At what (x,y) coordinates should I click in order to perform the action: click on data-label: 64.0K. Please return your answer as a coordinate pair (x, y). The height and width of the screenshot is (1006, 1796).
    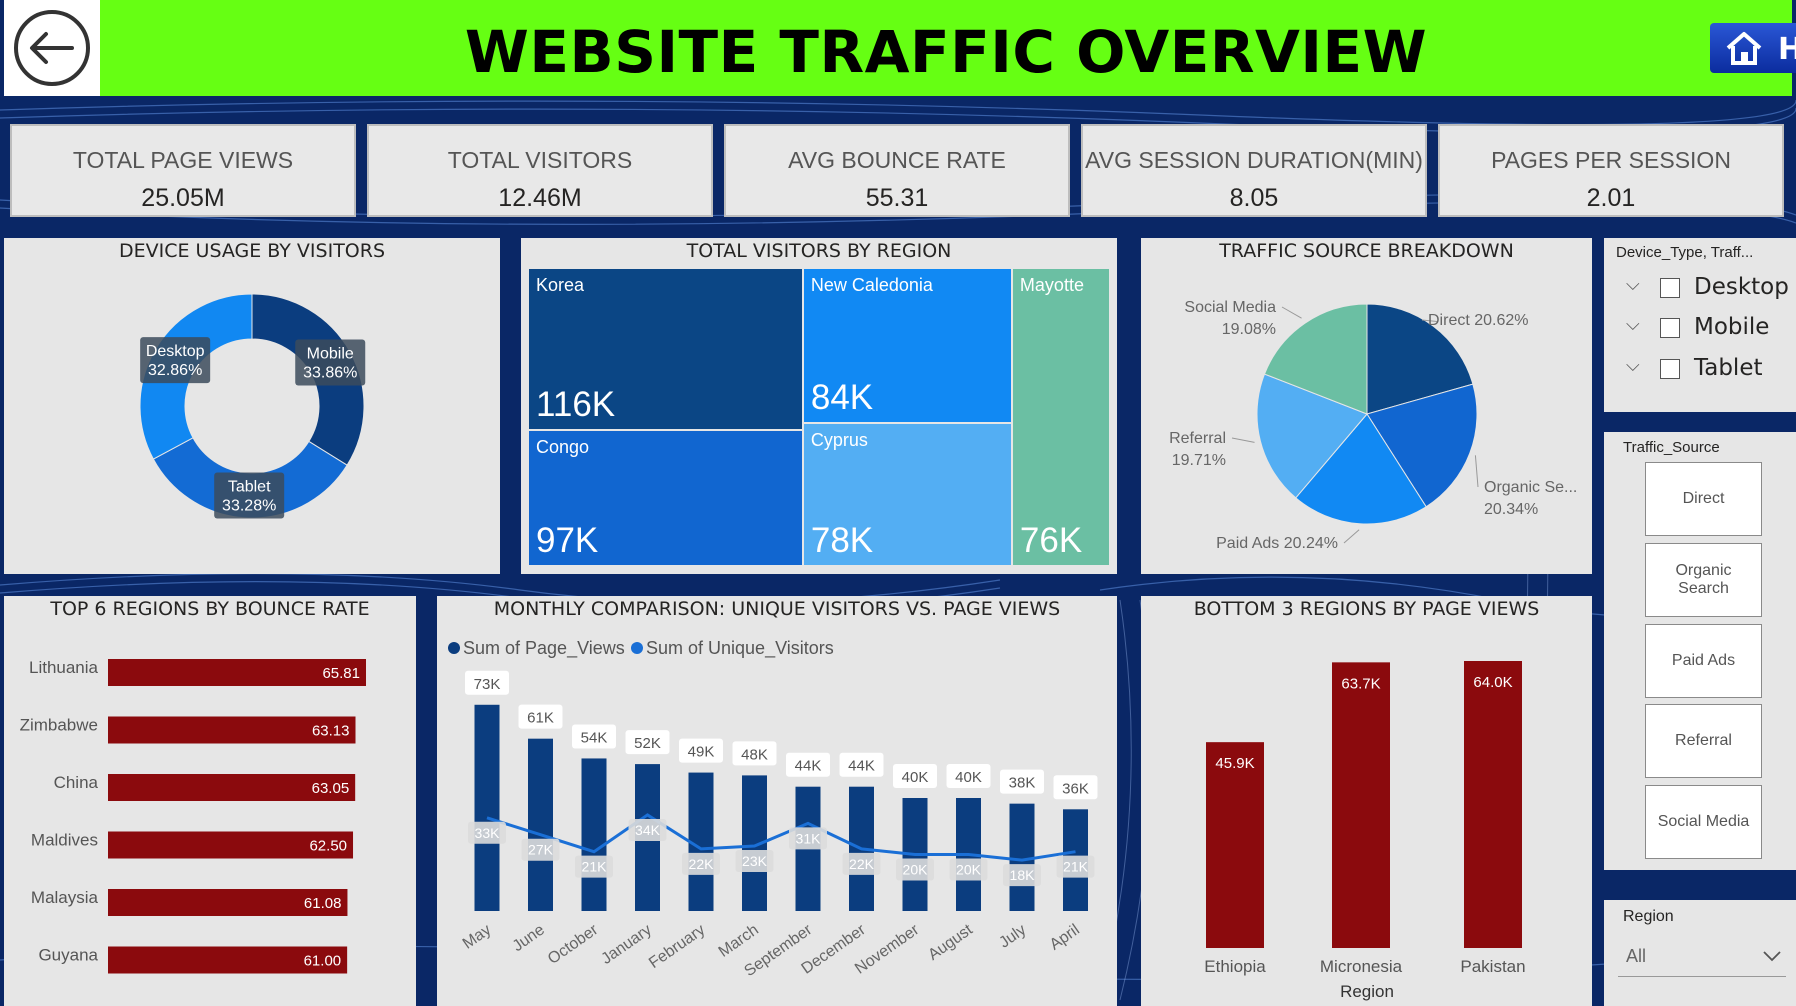
    Looking at the image, I should click on (1492, 682).